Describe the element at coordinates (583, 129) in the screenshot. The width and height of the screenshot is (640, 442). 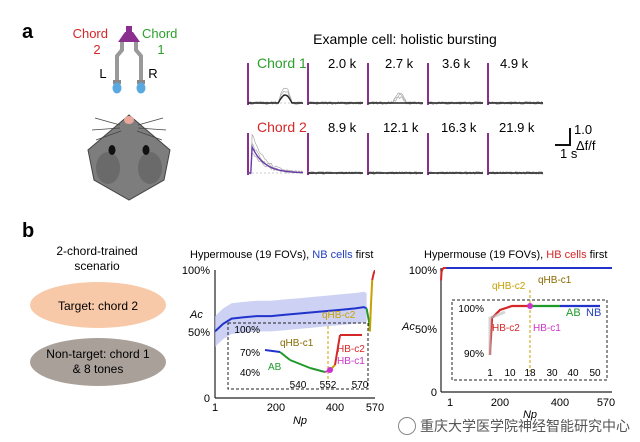
I see `scale-amp: 1.0` at that location.